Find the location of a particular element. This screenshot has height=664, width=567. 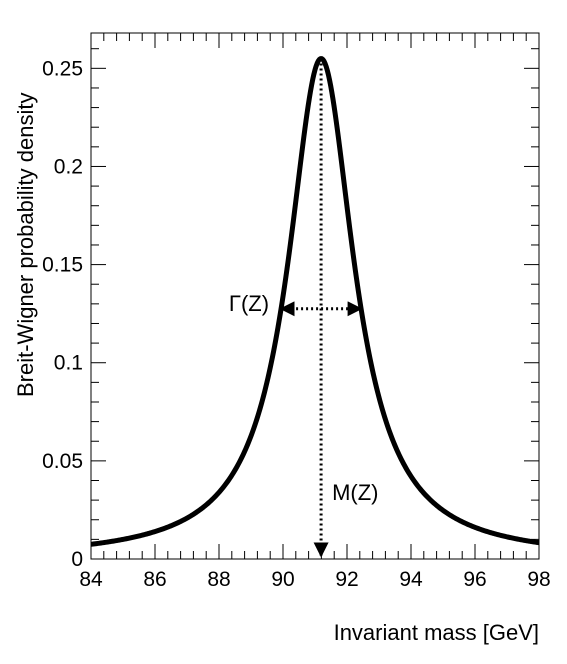

width-label: Γ(Z) is located at coordinates (249, 303).